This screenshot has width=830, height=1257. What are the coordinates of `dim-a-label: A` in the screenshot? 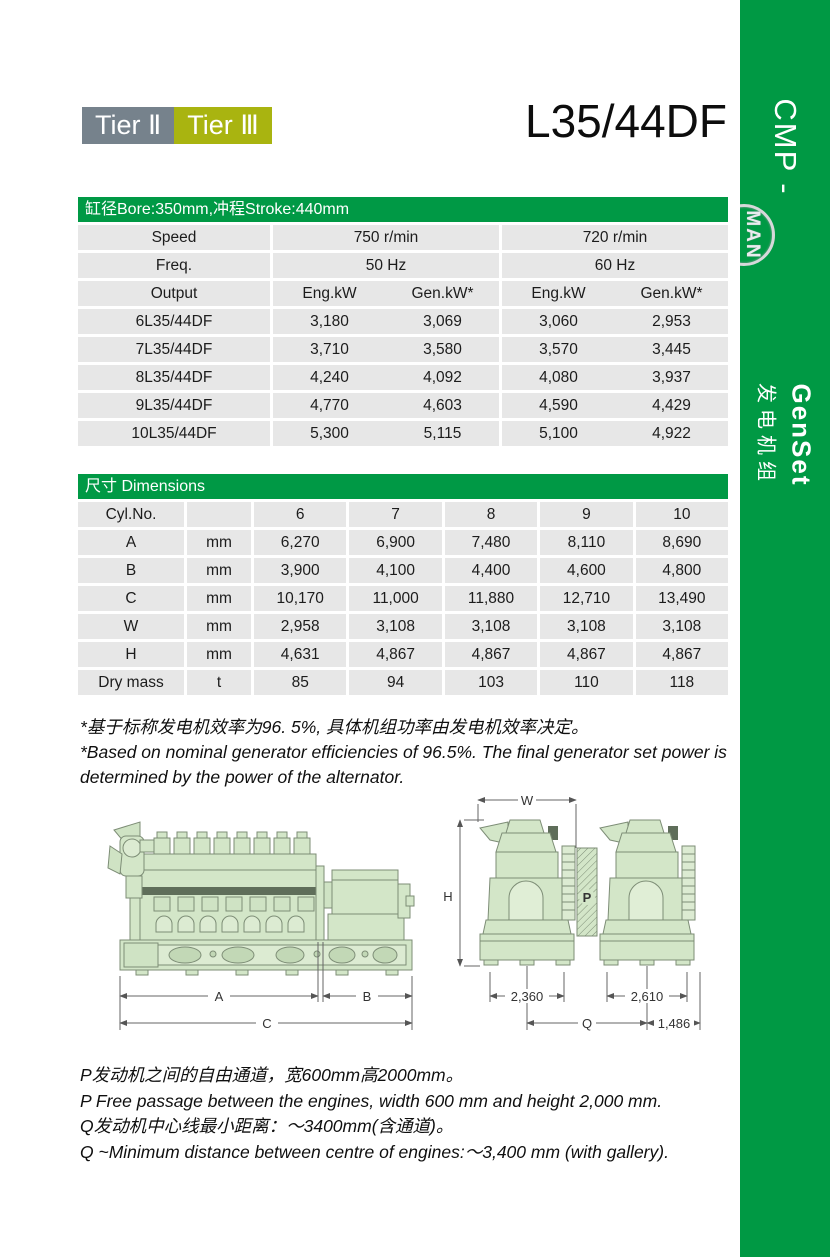 It's located at (219, 996).